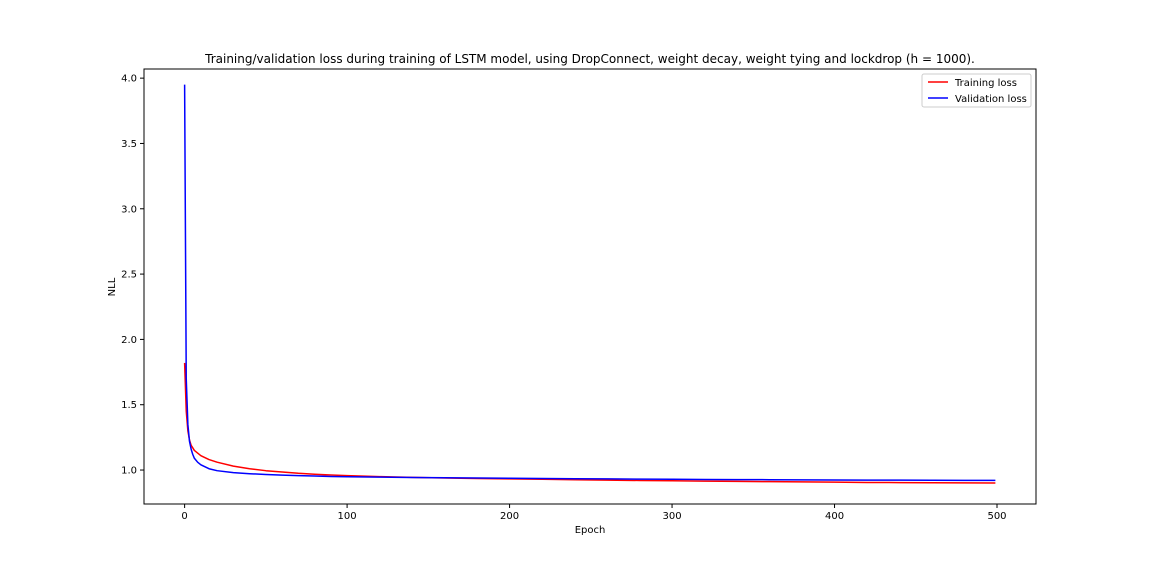  I want to click on legend: Training loss Validation loss, so click(976, 90).